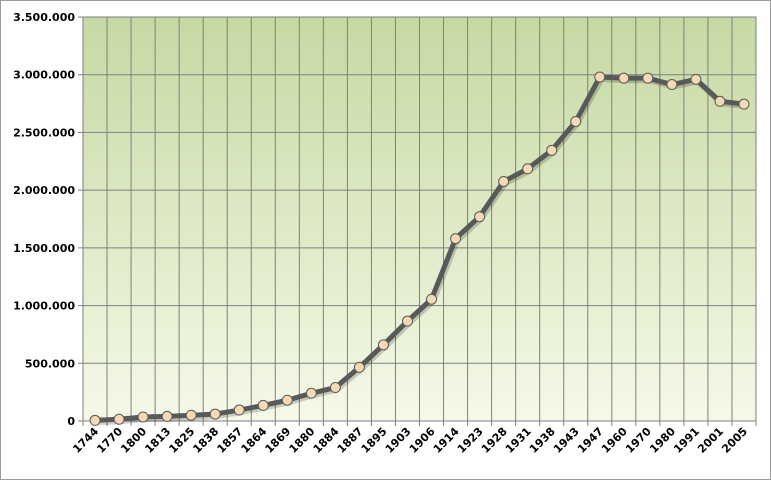 This screenshot has height=481, width=771. I want to click on x-tick-label: 1884, so click(326, 440).